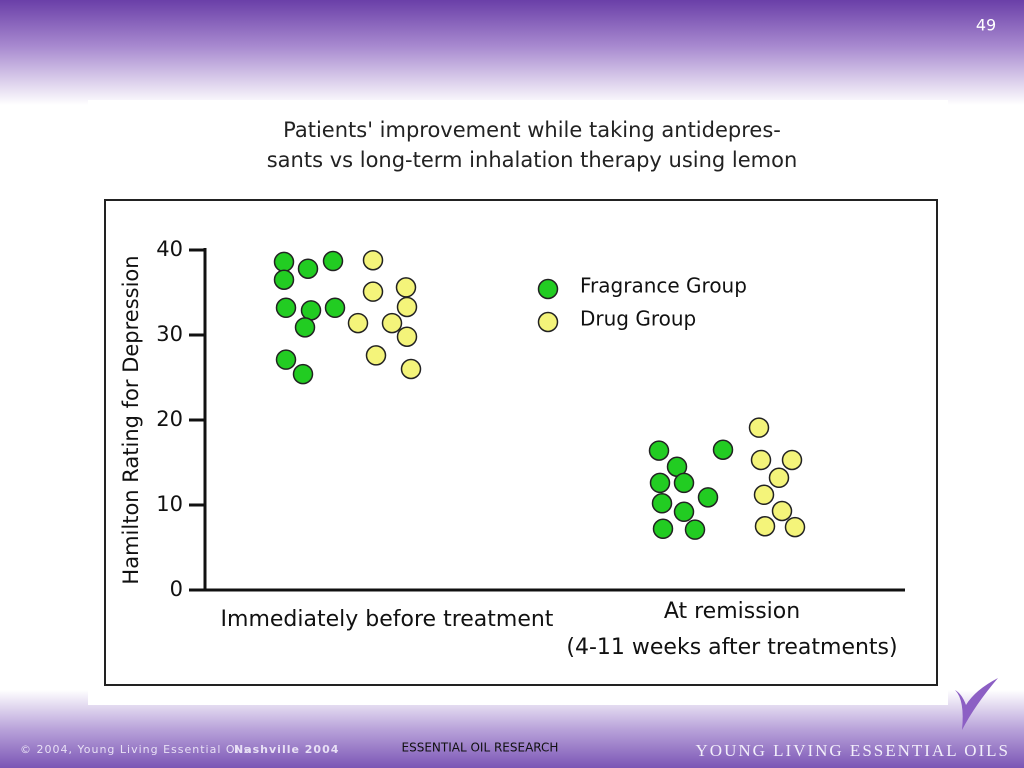 The image size is (1024, 768). Describe the element at coordinates (176, 589) in the screenshot. I see `y-tick-label: 0` at that location.